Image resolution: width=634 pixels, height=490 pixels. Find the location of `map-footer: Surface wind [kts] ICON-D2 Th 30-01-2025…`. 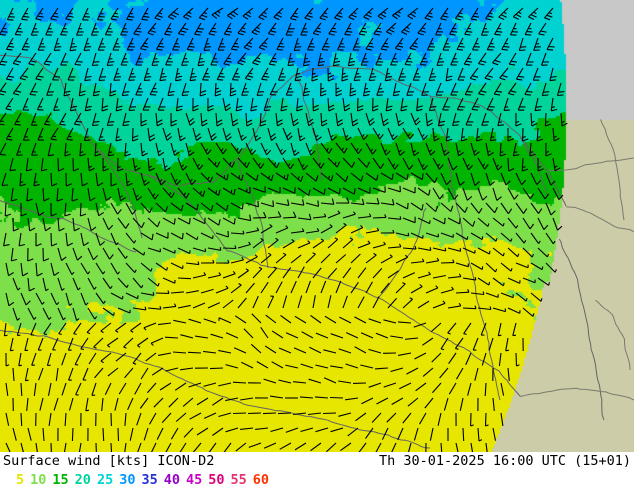

map-footer: Surface wind [kts] ICON-D2 Th 30-01-2025… is located at coordinates (317, 471).